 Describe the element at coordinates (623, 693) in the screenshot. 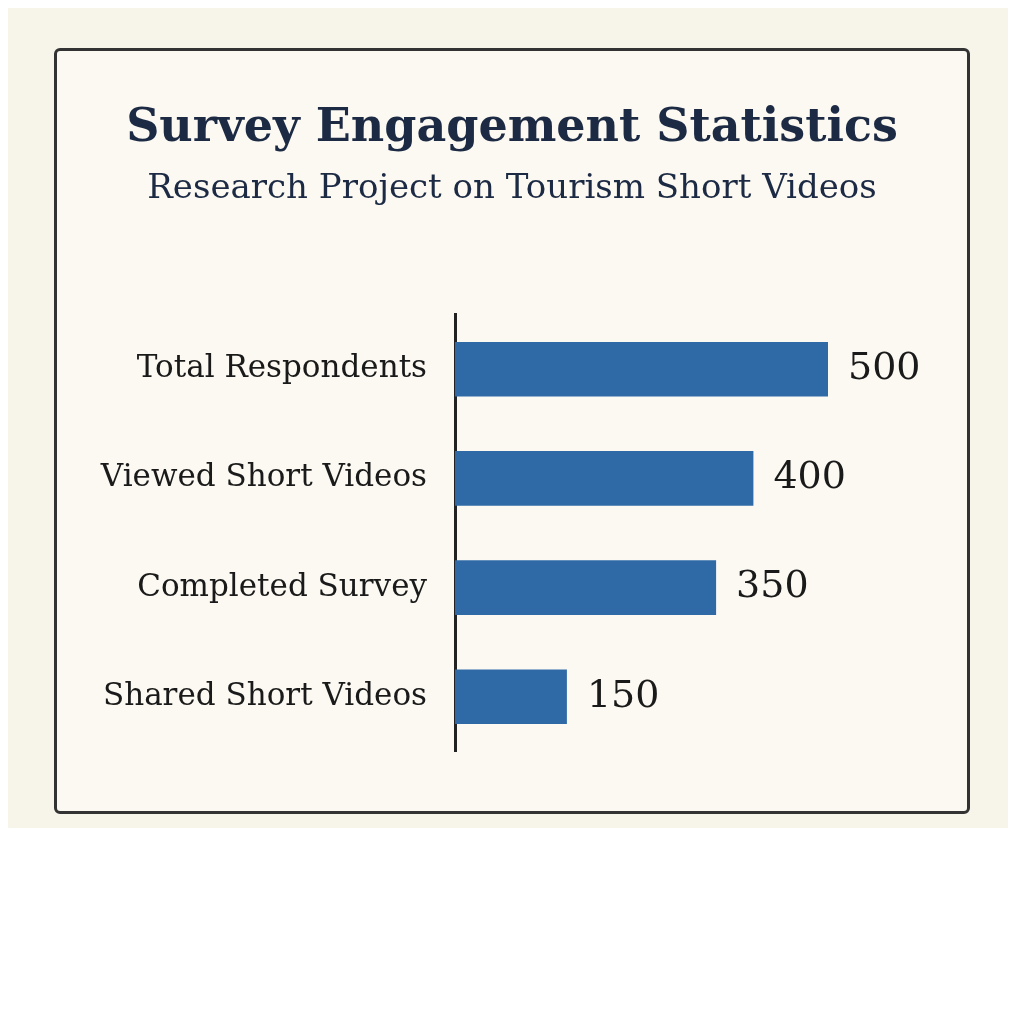

I see `data-label: 150` at that location.